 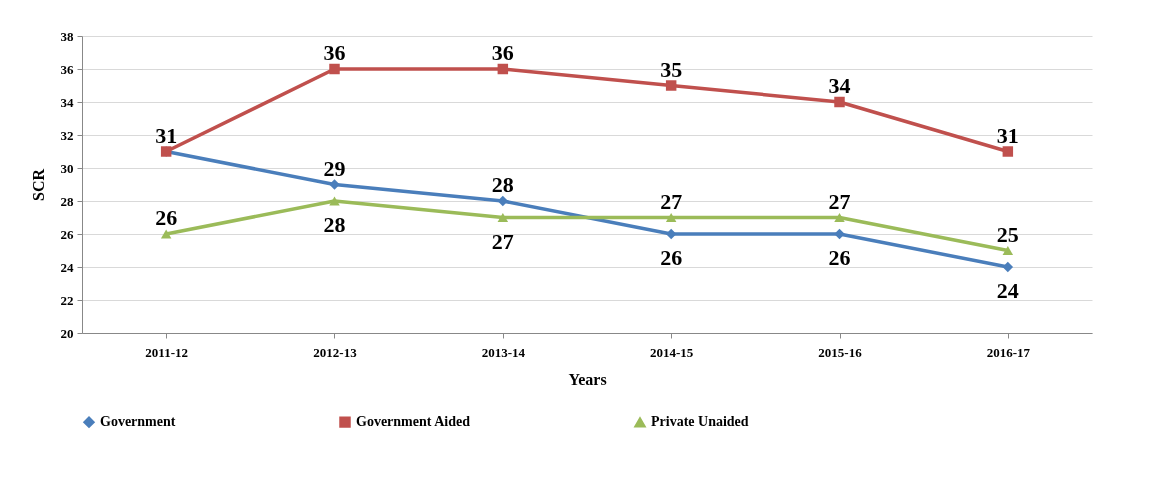 I want to click on data-label: 34, so click(x=839, y=85).